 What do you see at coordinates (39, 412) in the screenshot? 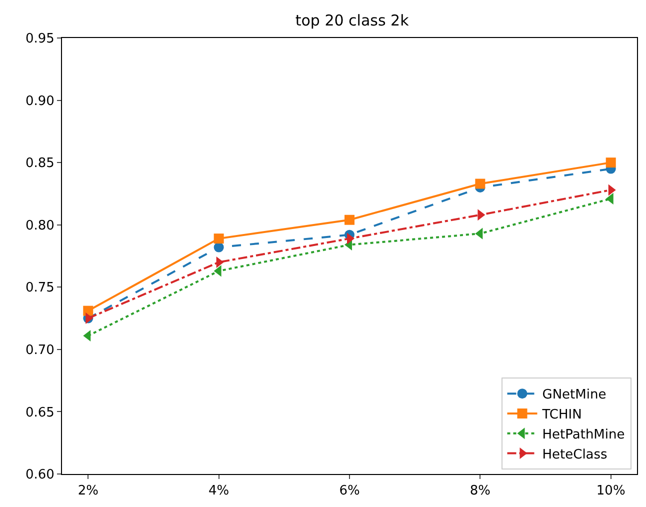
I see `y-tick-label: 0.65` at bounding box center [39, 412].